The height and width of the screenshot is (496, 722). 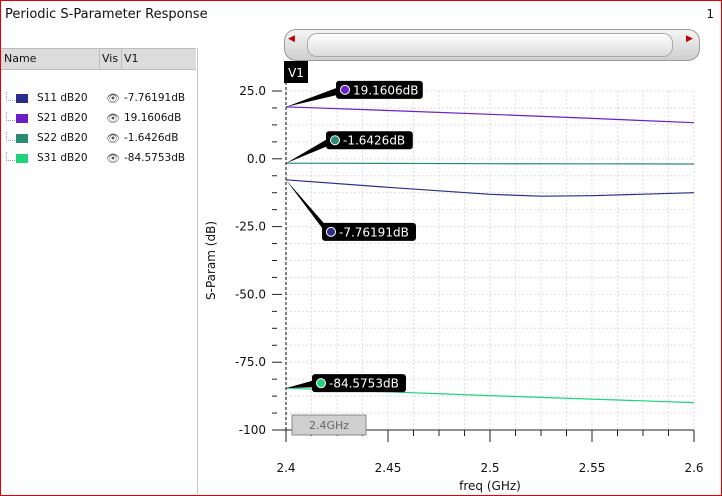 What do you see at coordinates (374, 232) in the screenshot?
I see `annotation-label: -7.76191dB` at bounding box center [374, 232].